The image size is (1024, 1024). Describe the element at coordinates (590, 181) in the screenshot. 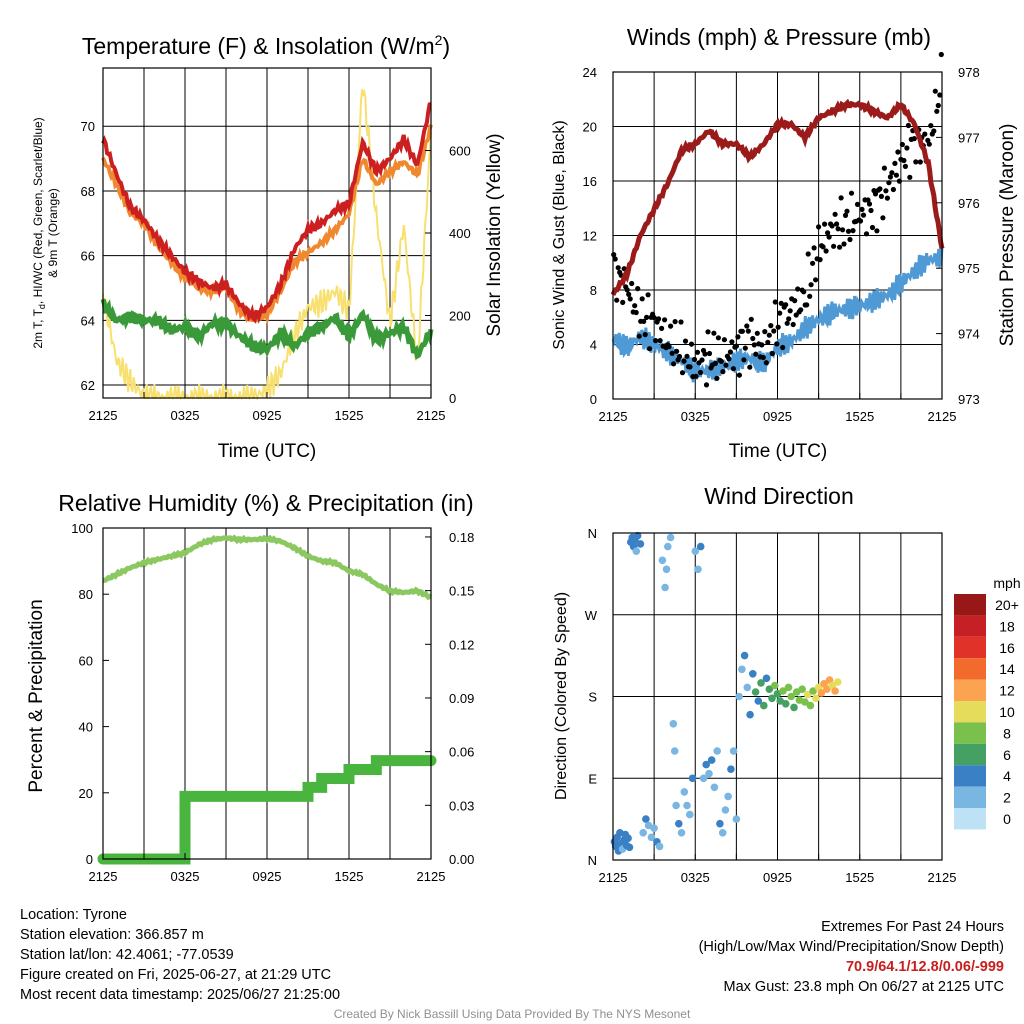

I see `y-tick-label: 16` at that location.